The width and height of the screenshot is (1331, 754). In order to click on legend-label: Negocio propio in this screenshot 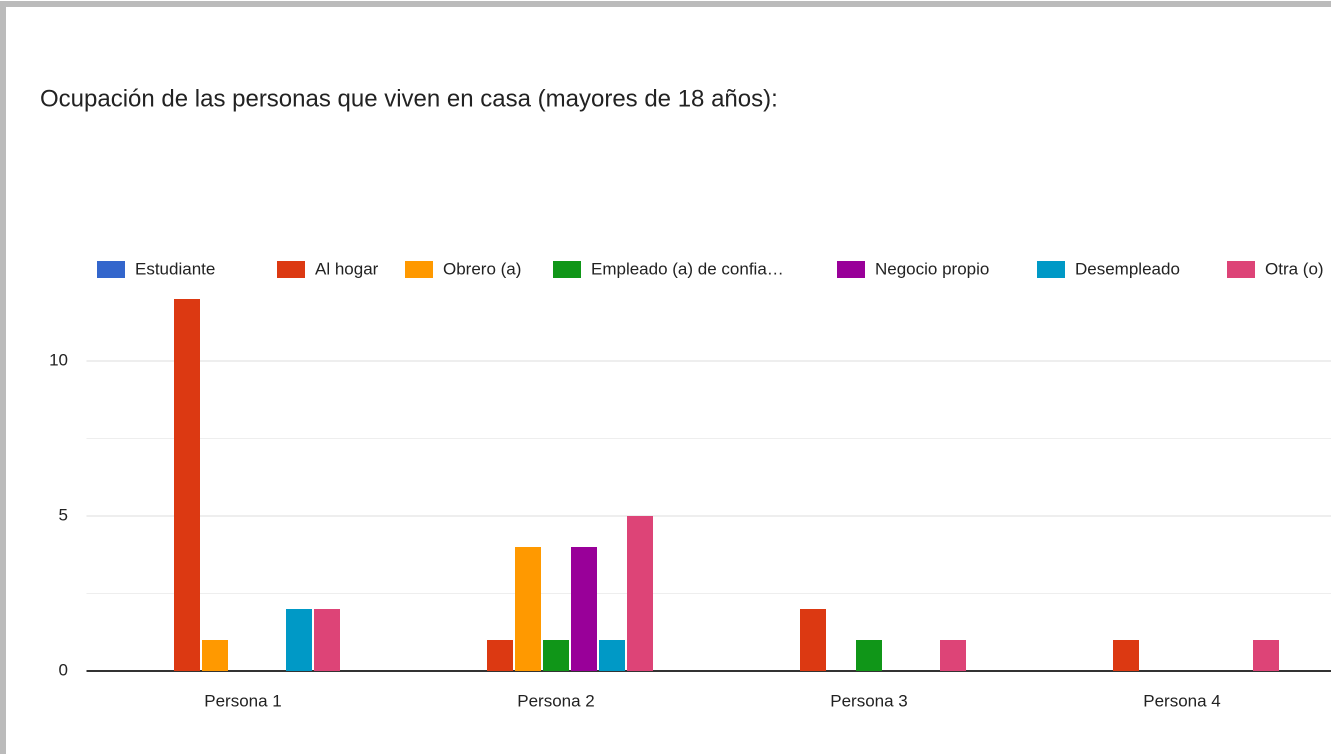, I will do `click(932, 268)`.